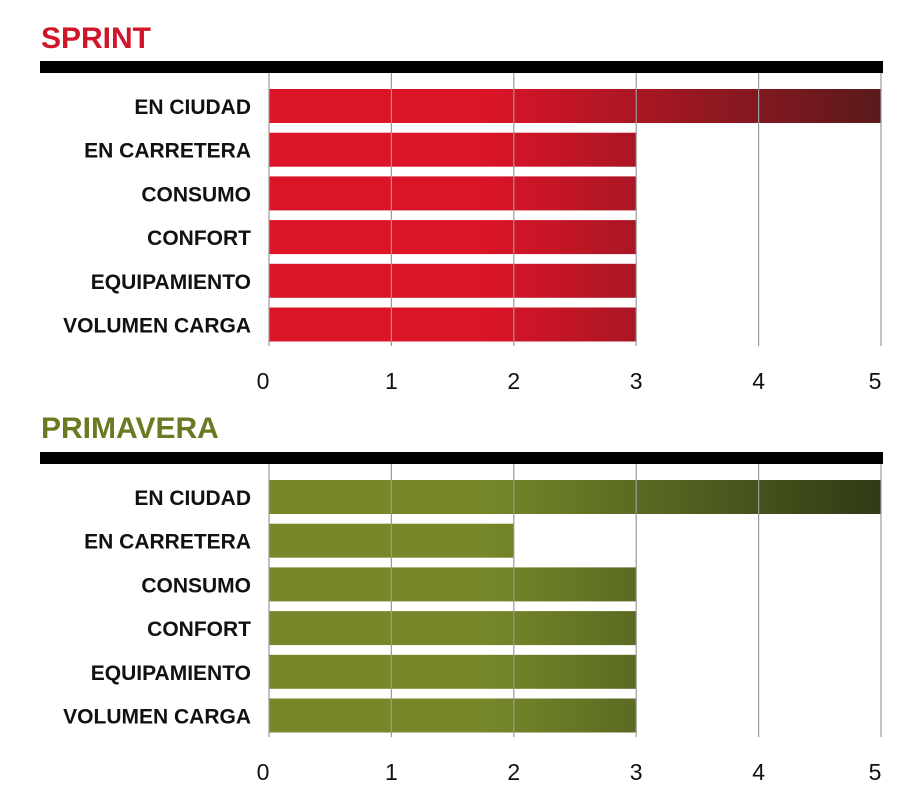  What do you see at coordinates (130, 428) in the screenshot?
I see `chart-title: PRIMAVERA` at bounding box center [130, 428].